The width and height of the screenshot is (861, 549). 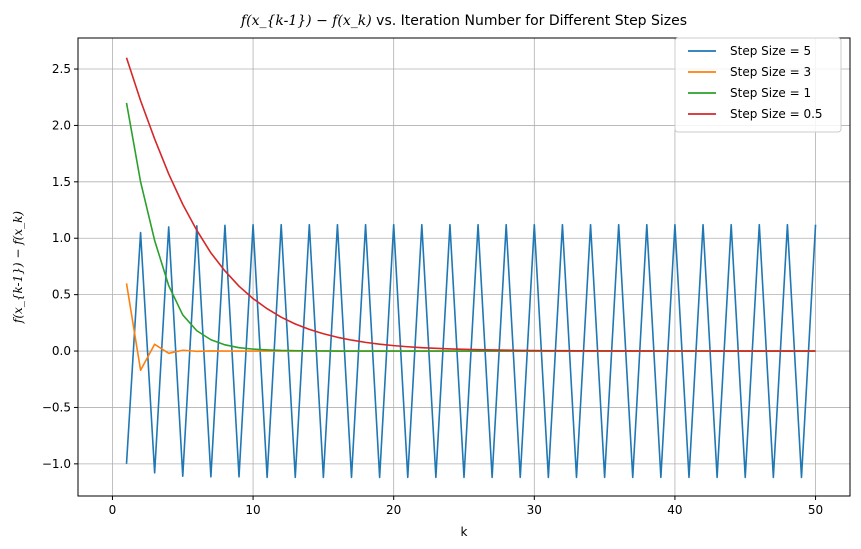 What do you see at coordinates (815, 510) in the screenshot?
I see `x-tick-label: 50` at bounding box center [815, 510].